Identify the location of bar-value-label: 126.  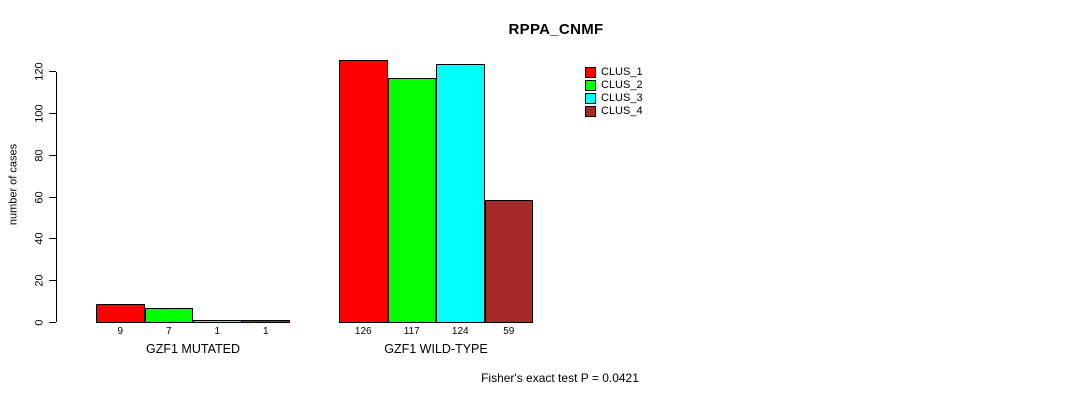
(363, 331).